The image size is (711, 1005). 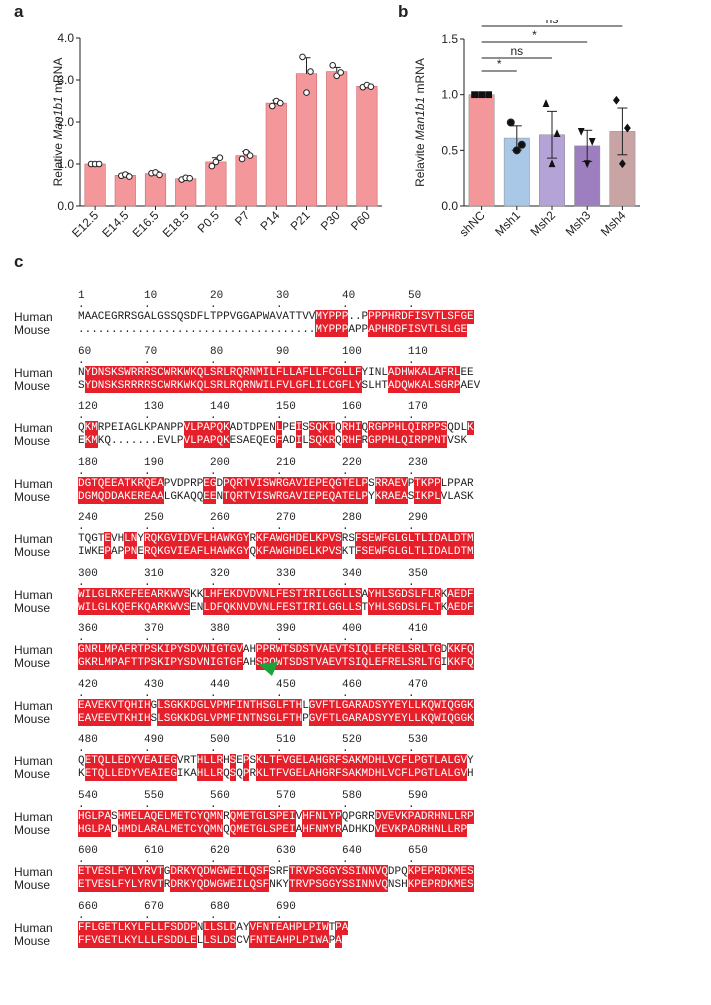 I want to click on position-ruler: 300 310 320 330 340 350, so click(x=253, y=573).